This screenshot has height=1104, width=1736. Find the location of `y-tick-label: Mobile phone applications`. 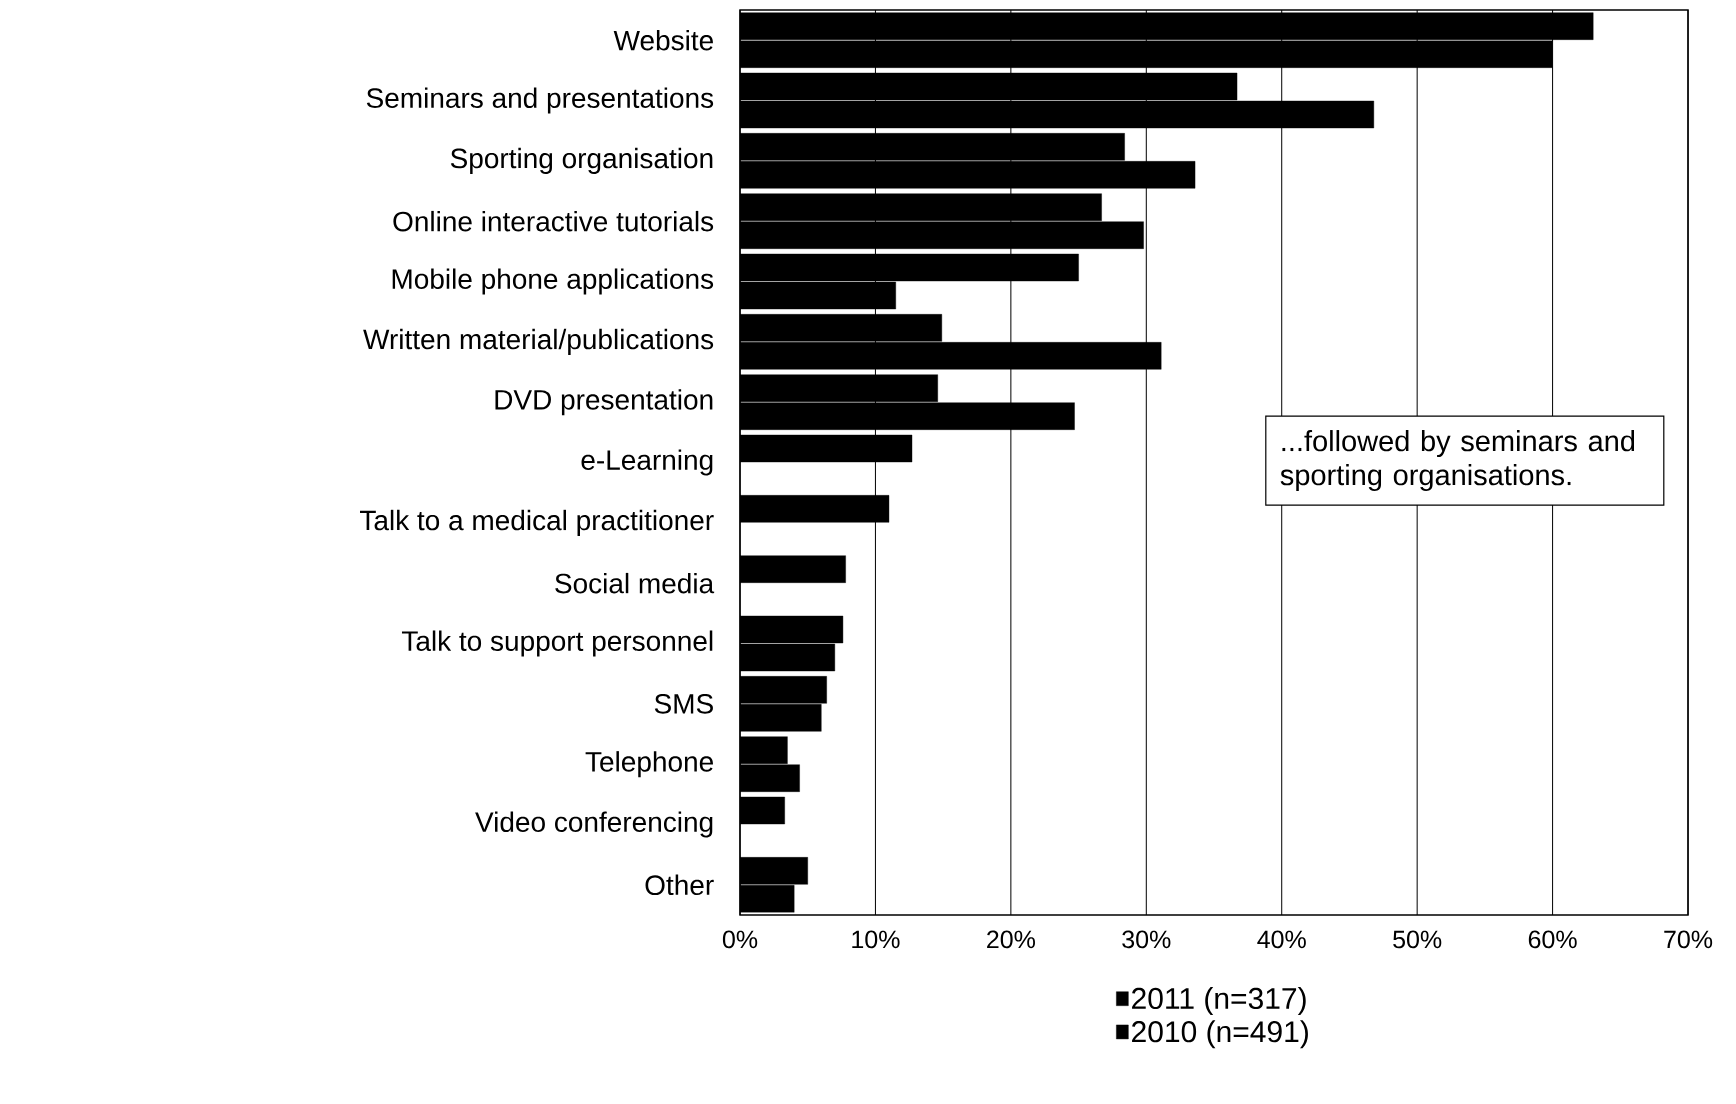

y-tick-label: Mobile phone applications is located at coordinates (553, 281).